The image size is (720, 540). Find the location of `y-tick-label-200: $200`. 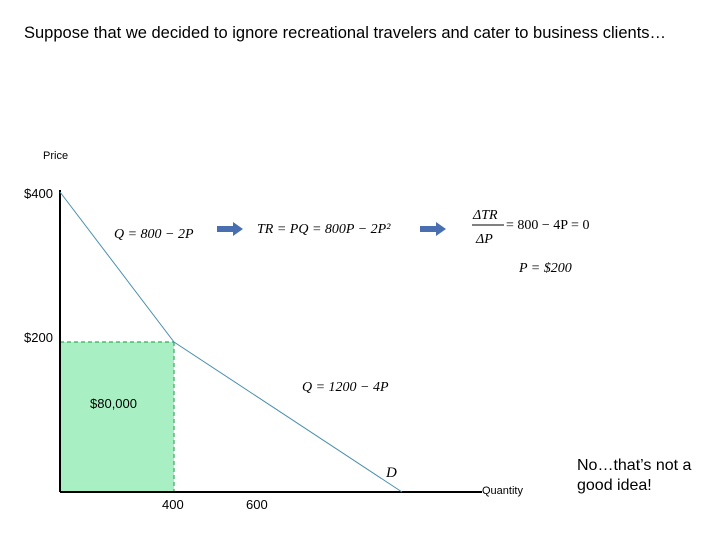

y-tick-label-200: $200 is located at coordinates (38, 337).